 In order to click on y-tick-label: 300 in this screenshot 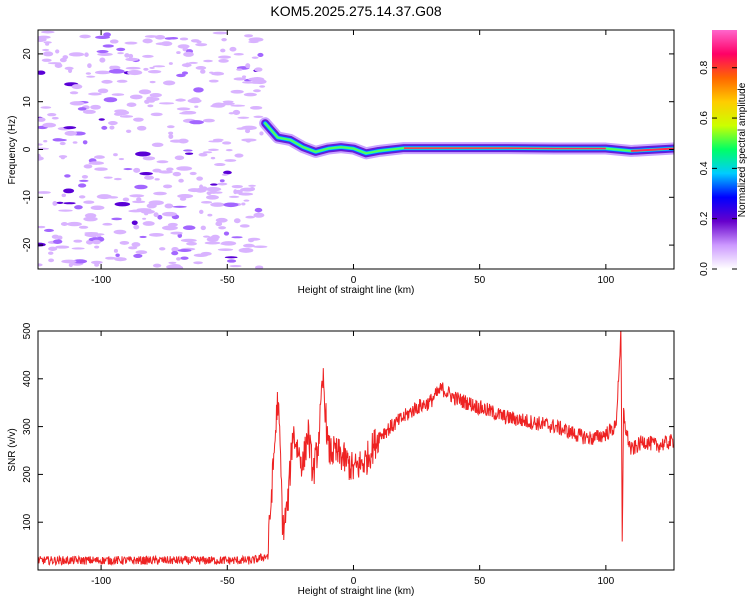, I will do `click(27, 426)`.